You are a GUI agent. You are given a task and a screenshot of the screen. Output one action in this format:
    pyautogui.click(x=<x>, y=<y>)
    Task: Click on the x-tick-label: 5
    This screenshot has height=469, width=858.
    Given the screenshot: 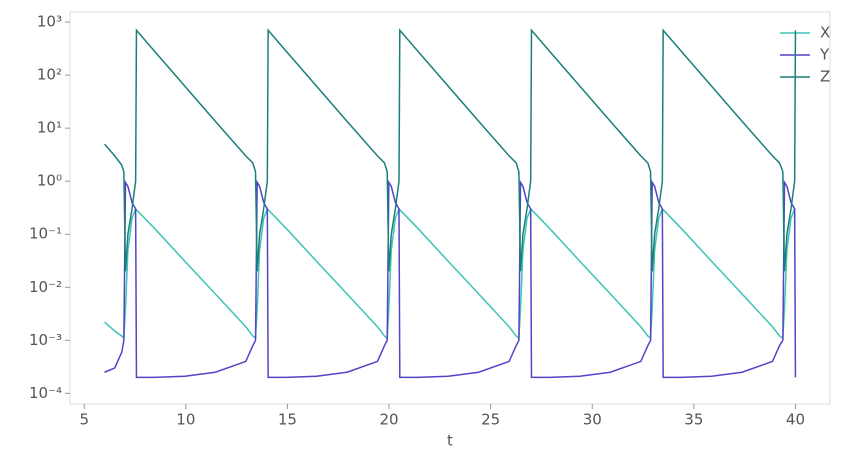 What is the action you would take?
    pyautogui.click(x=84, y=420)
    